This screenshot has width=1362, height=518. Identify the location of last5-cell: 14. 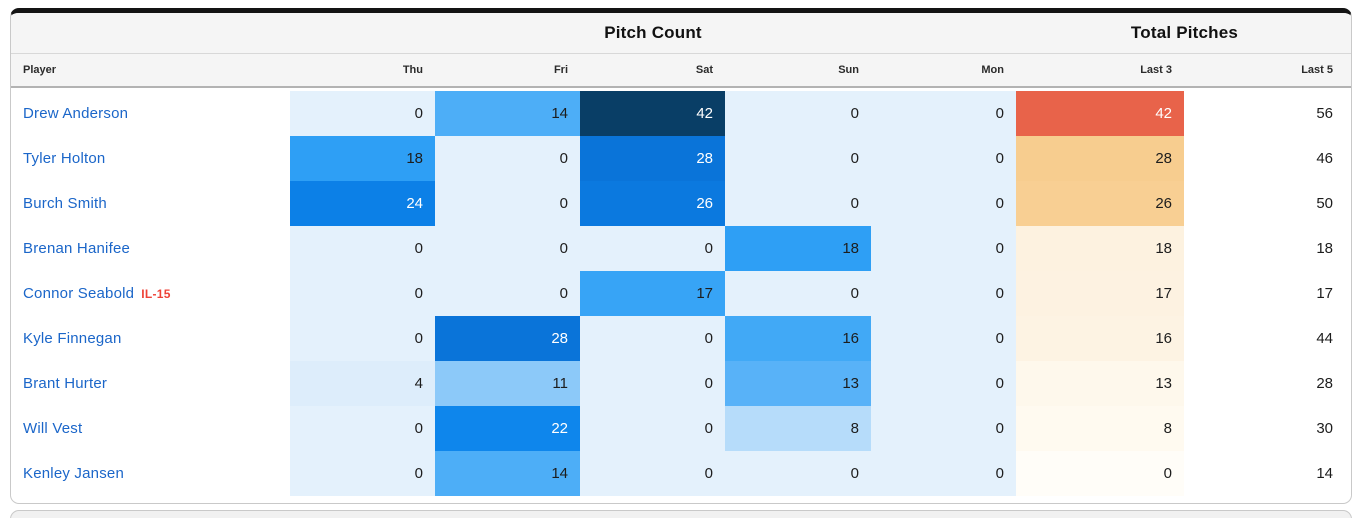
(1267, 473).